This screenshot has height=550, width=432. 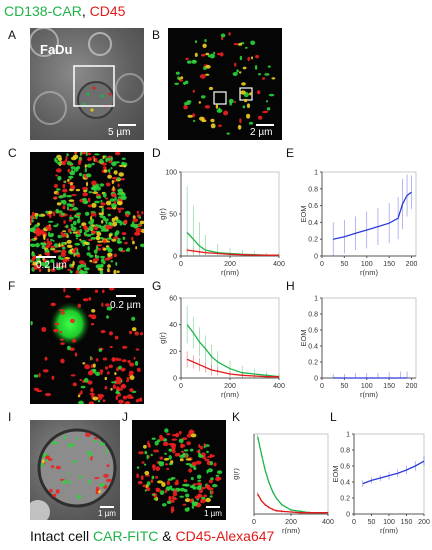 What do you see at coordinates (12, 286) in the screenshot?
I see `panel-letter-f: F` at bounding box center [12, 286].